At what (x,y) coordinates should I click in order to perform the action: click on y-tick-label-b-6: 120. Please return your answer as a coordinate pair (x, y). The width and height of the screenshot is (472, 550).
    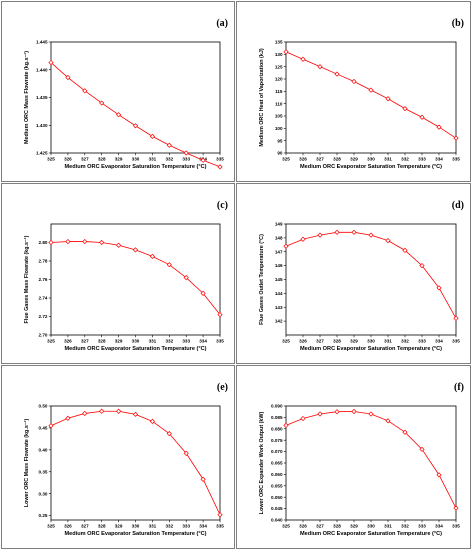
    Looking at the image, I should click on (279, 79).